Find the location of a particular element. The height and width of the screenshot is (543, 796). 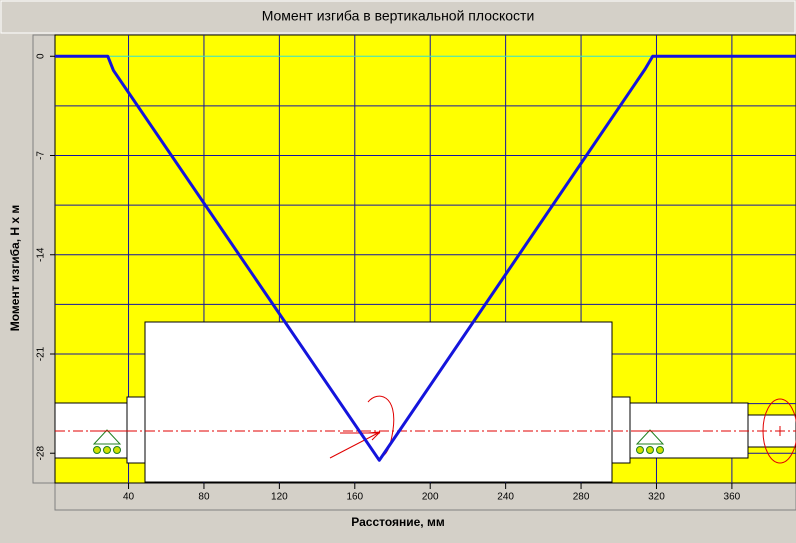

x-tick-label: 120 is located at coordinates (279, 497).